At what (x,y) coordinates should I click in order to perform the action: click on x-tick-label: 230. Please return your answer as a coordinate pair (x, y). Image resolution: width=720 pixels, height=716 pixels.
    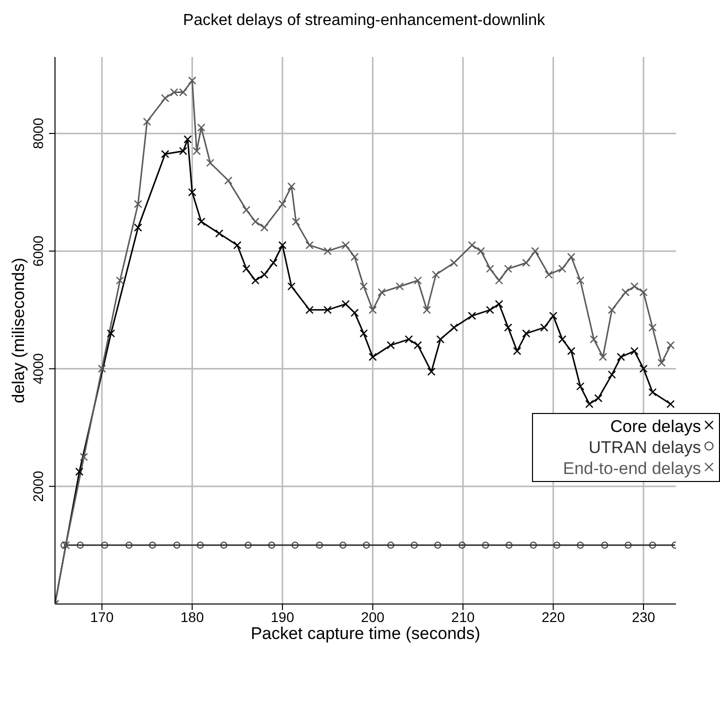
    Looking at the image, I should click on (644, 616).